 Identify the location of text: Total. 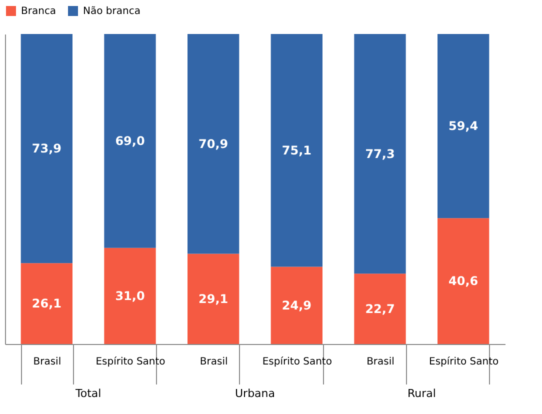
(88, 393).